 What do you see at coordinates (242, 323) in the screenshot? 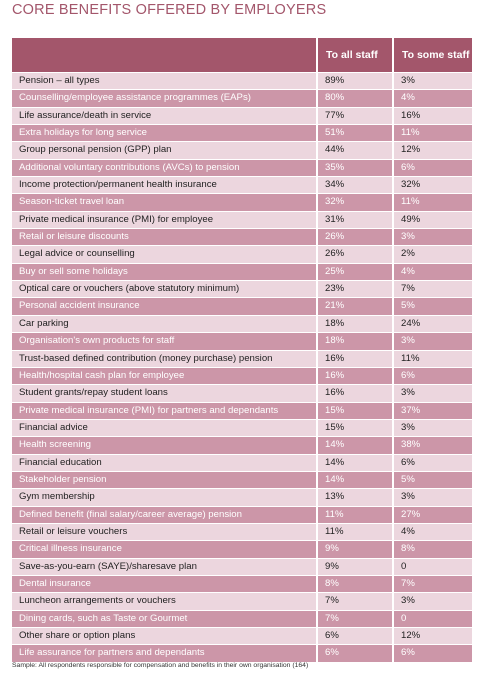
I see `table-row: Car parking 18% 24%` at bounding box center [242, 323].